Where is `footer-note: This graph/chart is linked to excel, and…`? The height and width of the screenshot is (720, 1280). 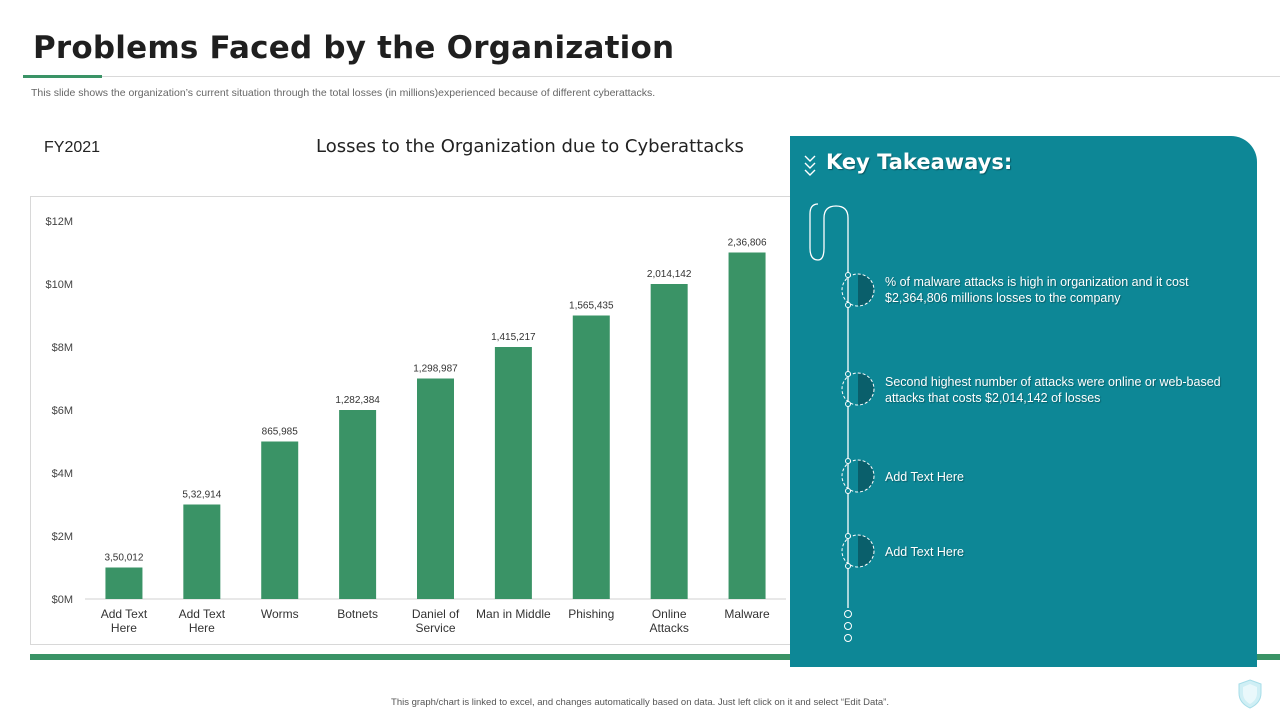
footer-note: This graph/chart is linked to excel, and… is located at coordinates (640, 702).